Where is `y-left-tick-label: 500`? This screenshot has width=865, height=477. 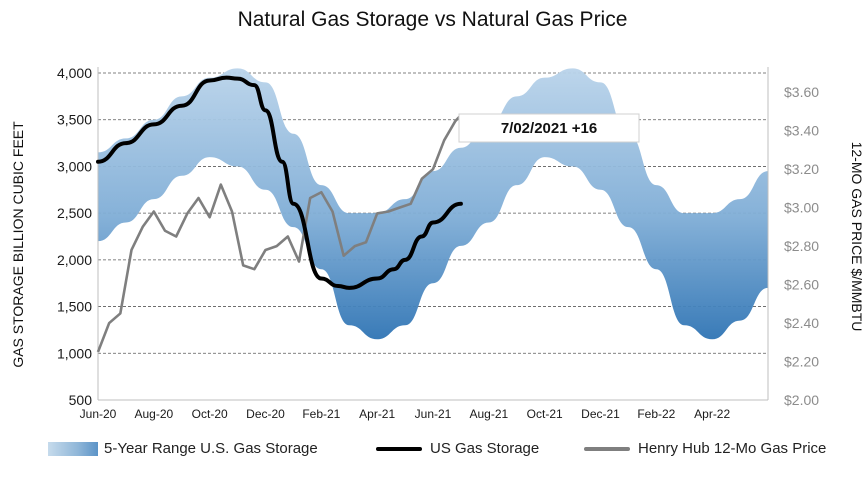 y-left-tick-label: 500 is located at coordinates (81, 400).